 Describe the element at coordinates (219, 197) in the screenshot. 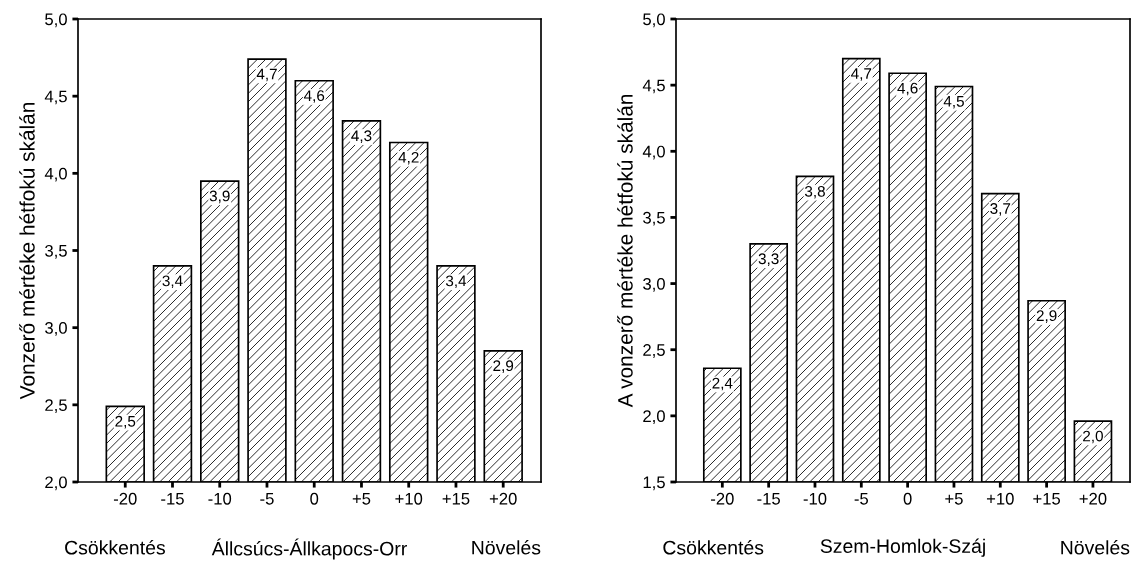

I see `data-label: 3,9` at that location.